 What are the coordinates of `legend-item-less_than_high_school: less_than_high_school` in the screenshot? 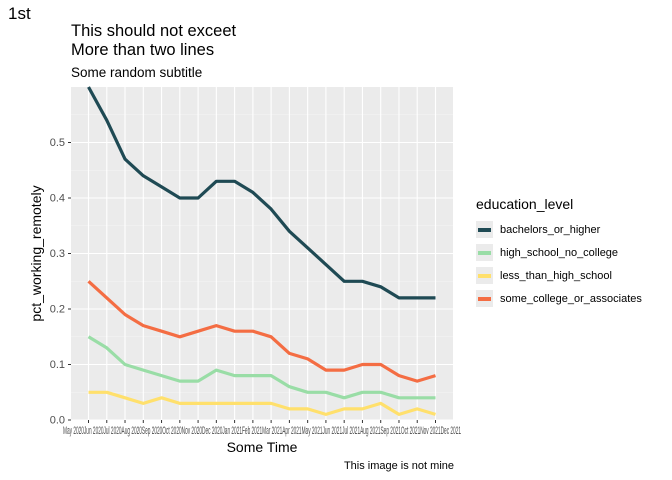 It's located at (559, 275).